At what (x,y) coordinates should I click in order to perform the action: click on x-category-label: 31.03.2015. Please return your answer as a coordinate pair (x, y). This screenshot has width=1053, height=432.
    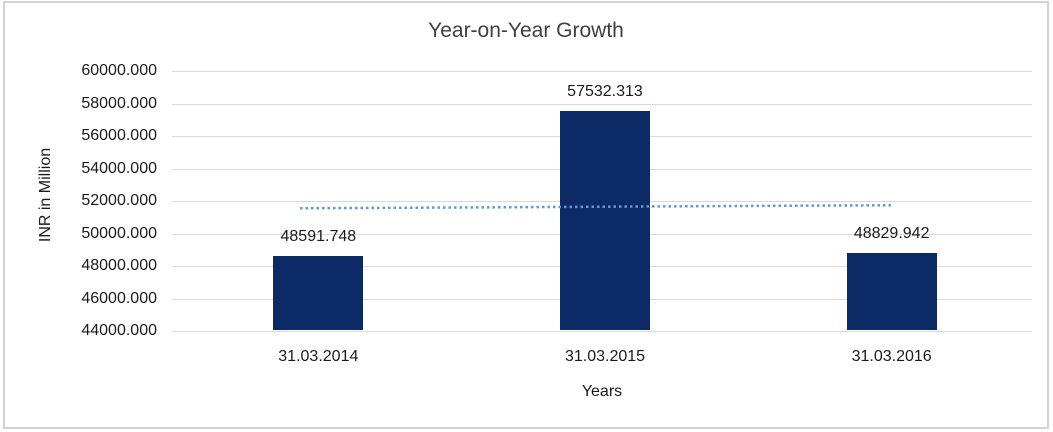
    Looking at the image, I should click on (605, 356).